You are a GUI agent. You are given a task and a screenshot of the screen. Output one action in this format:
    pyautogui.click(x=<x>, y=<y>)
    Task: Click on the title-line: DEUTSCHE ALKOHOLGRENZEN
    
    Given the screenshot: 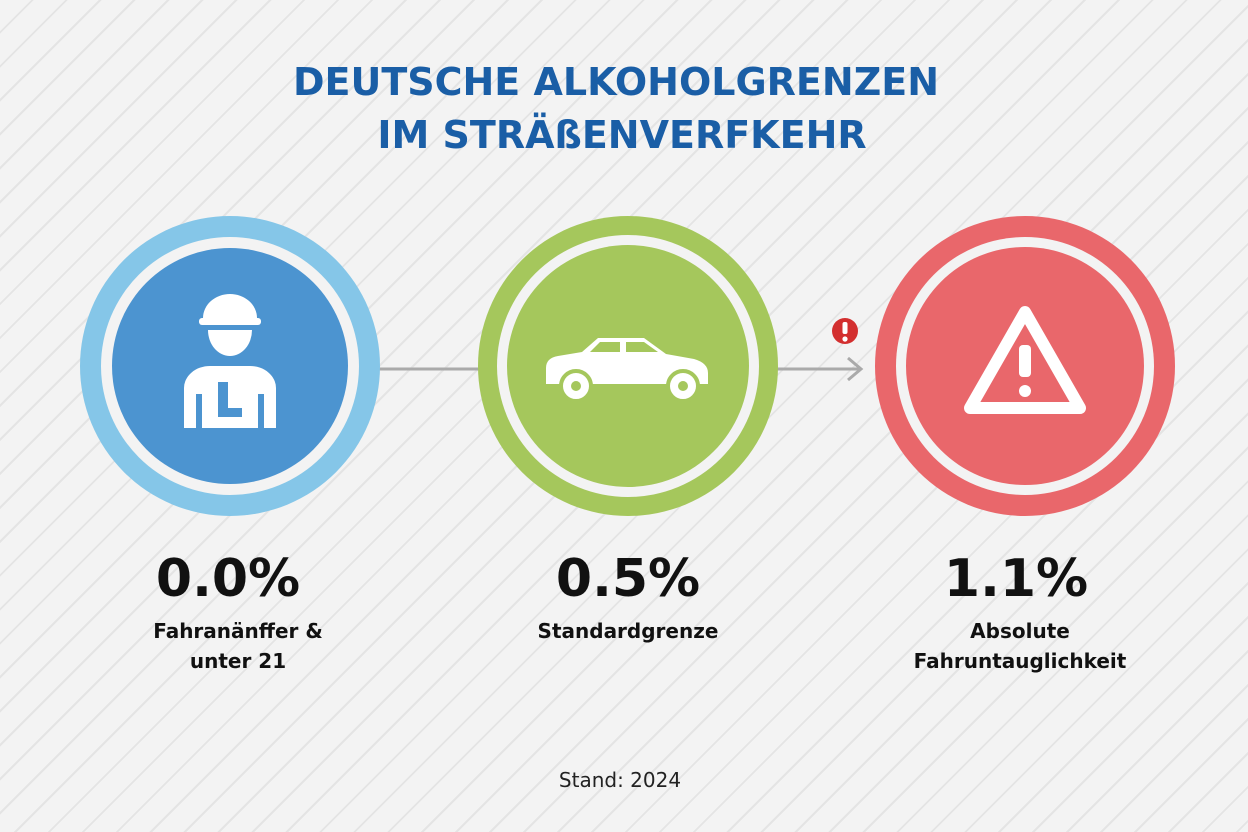 What is the action you would take?
    pyautogui.click(x=616, y=82)
    